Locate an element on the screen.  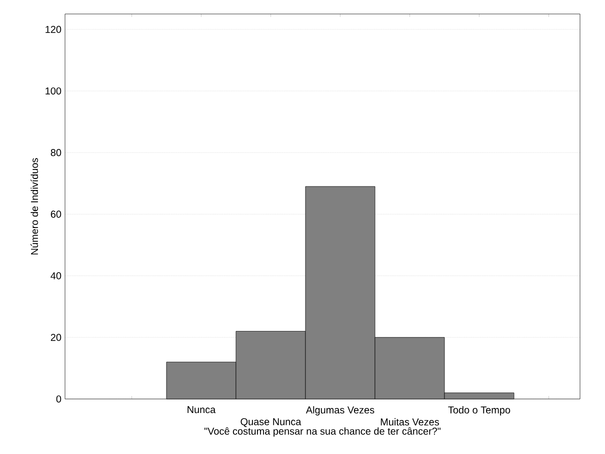
x-axis-title: "Você costuma pensar na sua chance de ter câncer?" is located at coordinates (322, 432).